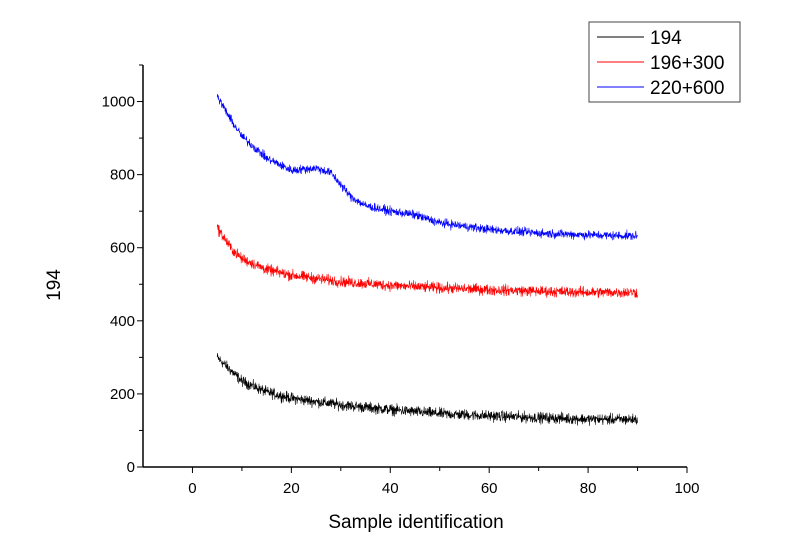 This screenshot has width=800, height=560. I want to click on series-line-220+600, so click(427, 167).